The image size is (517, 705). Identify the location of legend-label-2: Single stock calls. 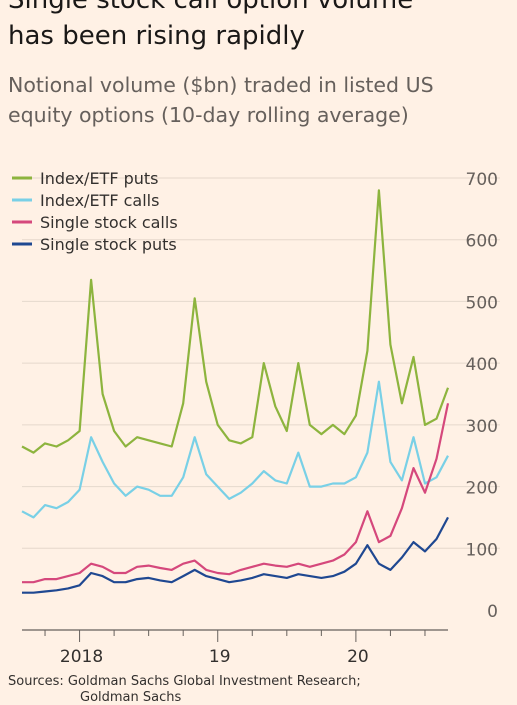
(109, 222).